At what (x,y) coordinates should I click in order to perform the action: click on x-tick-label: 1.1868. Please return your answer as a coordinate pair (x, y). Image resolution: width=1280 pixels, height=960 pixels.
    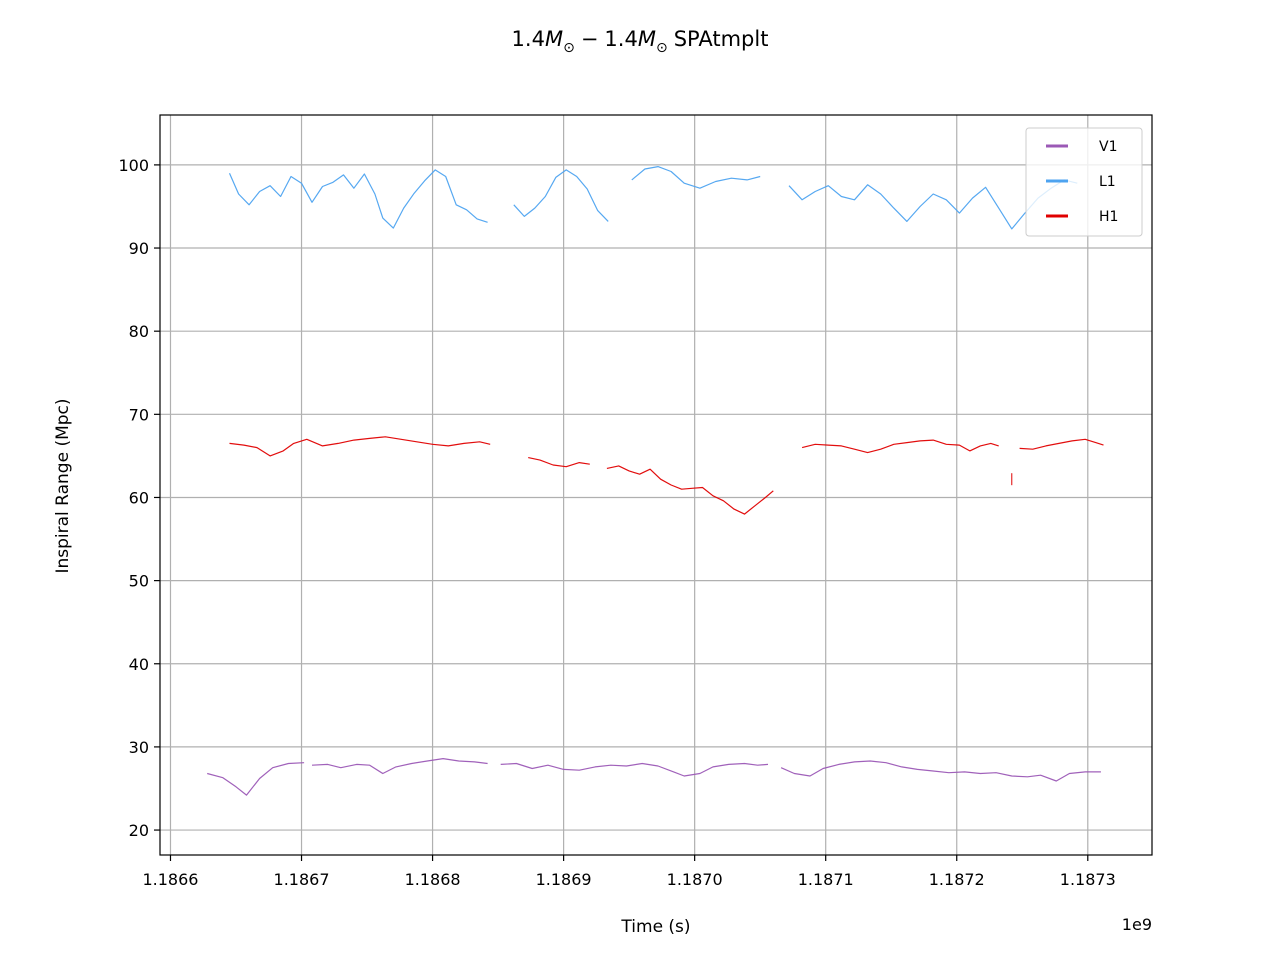
    Looking at the image, I should click on (433, 879).